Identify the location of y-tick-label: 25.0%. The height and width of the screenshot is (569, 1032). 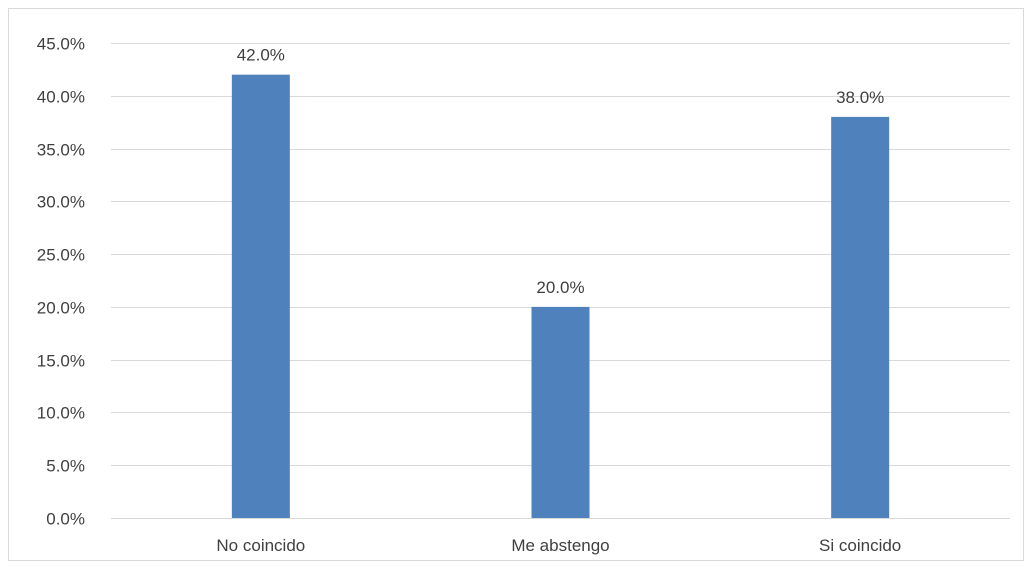
(61, 255).